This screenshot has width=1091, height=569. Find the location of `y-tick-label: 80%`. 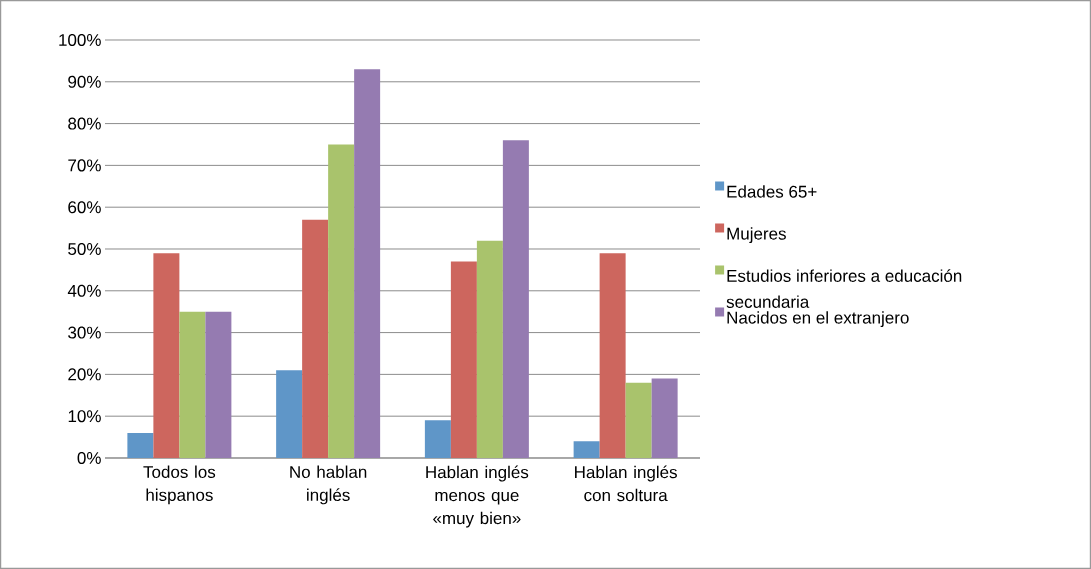

y-tick-label: 80% is located at coordinates (84, 123).